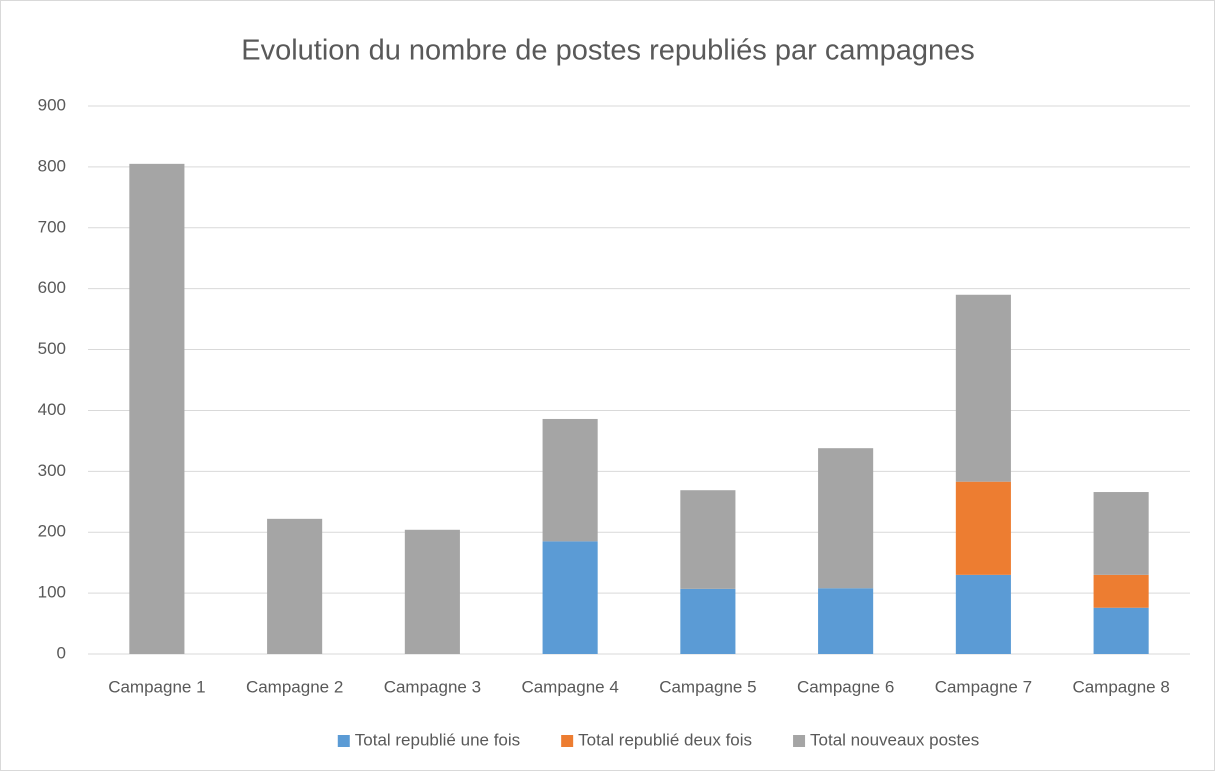 The width and height of the screenshot is (1215, 771). Describe the element at coordinates (1120, 686) in the screenshot. I see `x-tick-label: Campagne 8` at that location.